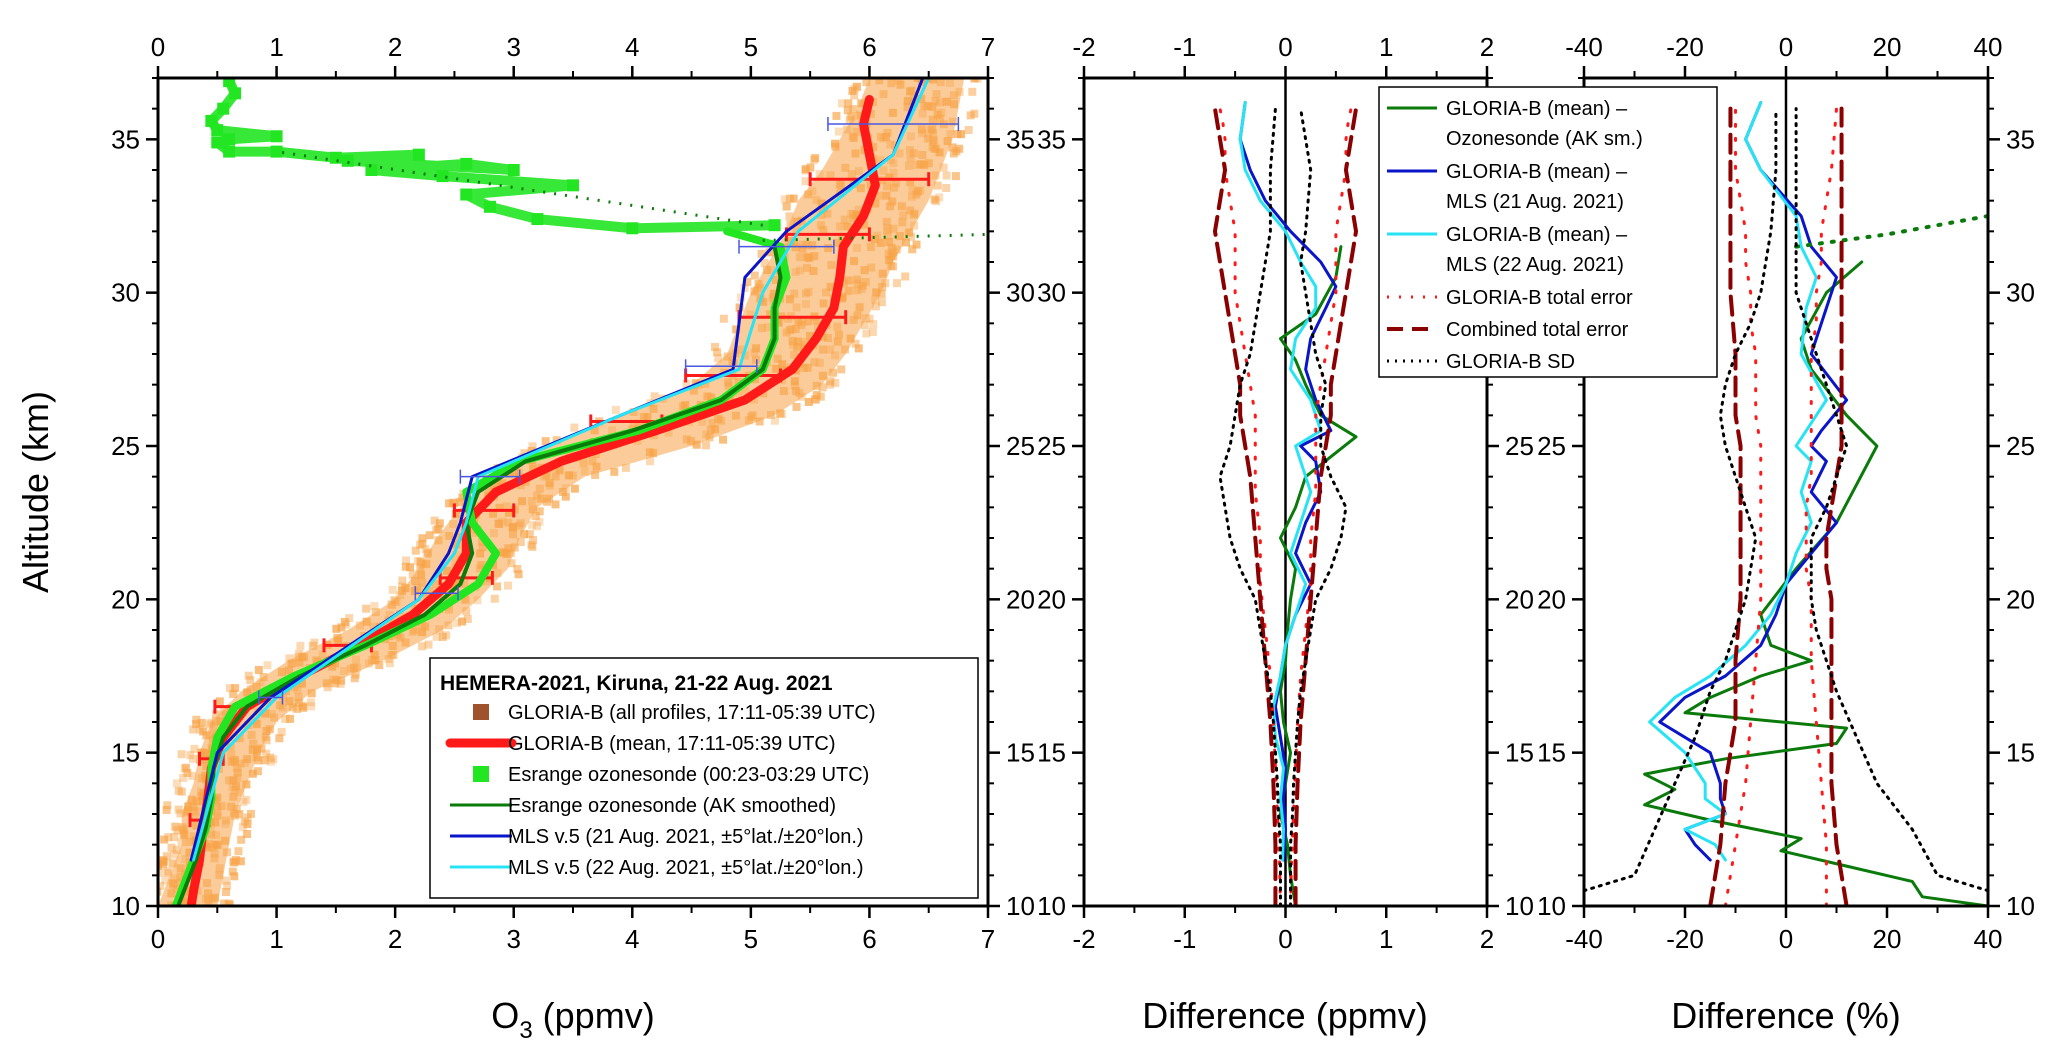 This screenshot has width=2067, height=1055. What do you see at coordinates (988, 47) in the screenshot?
I see `x-tick-label-top: 7` at bounding box center [988, 47].